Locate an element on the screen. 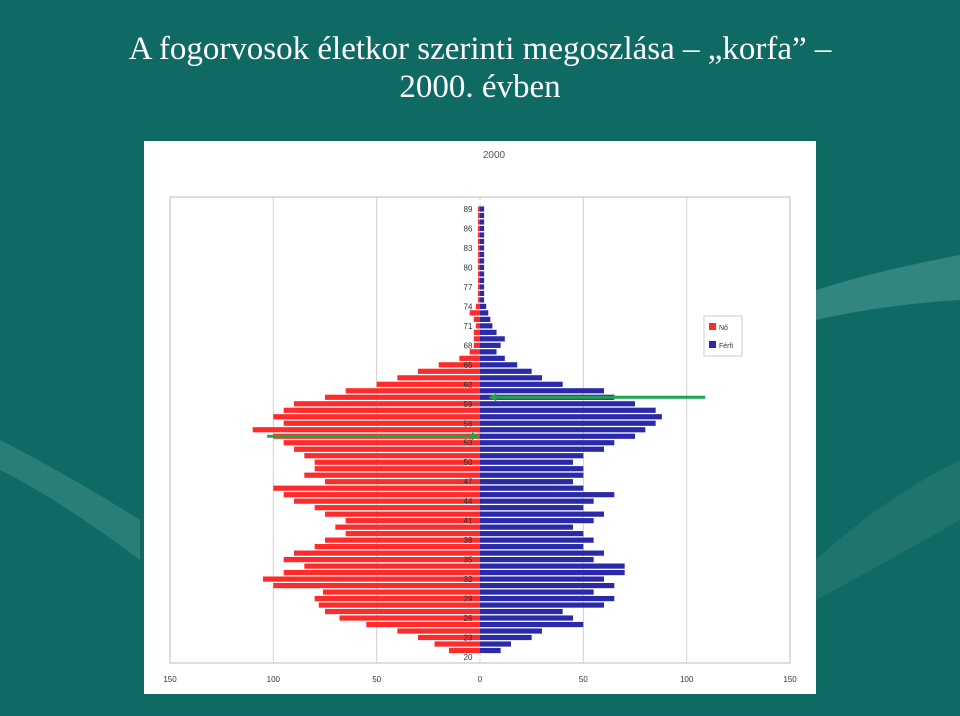 This screenshot has height=716, width=960. age-tick-label: 32 is located at coordinates (468, 579).